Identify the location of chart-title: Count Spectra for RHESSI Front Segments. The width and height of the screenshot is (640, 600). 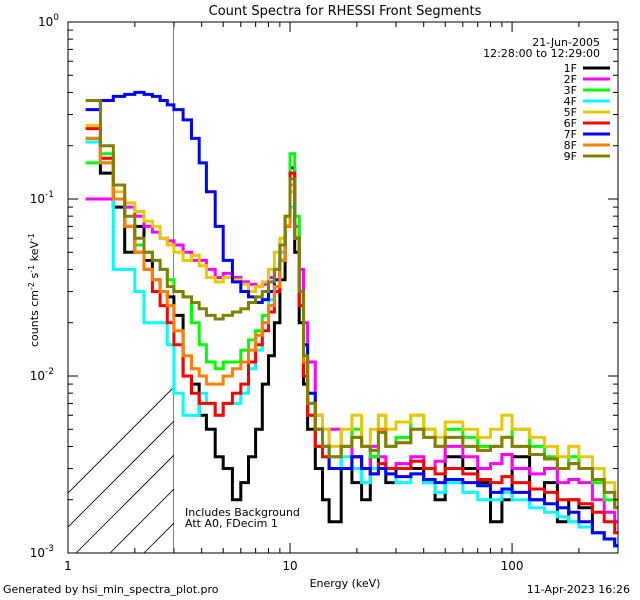
(345, 11).